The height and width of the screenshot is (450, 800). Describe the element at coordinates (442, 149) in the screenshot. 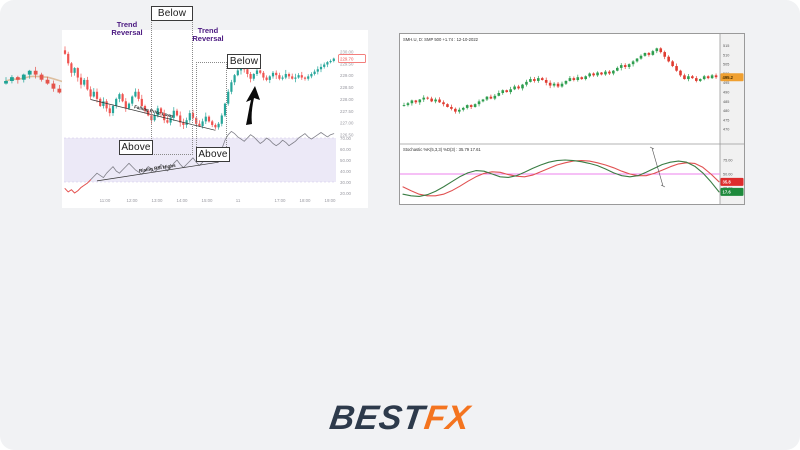

I see `indicator-label: Stochastic %K(5,3,3) %D(3) : 35.79 17.61` at that location.